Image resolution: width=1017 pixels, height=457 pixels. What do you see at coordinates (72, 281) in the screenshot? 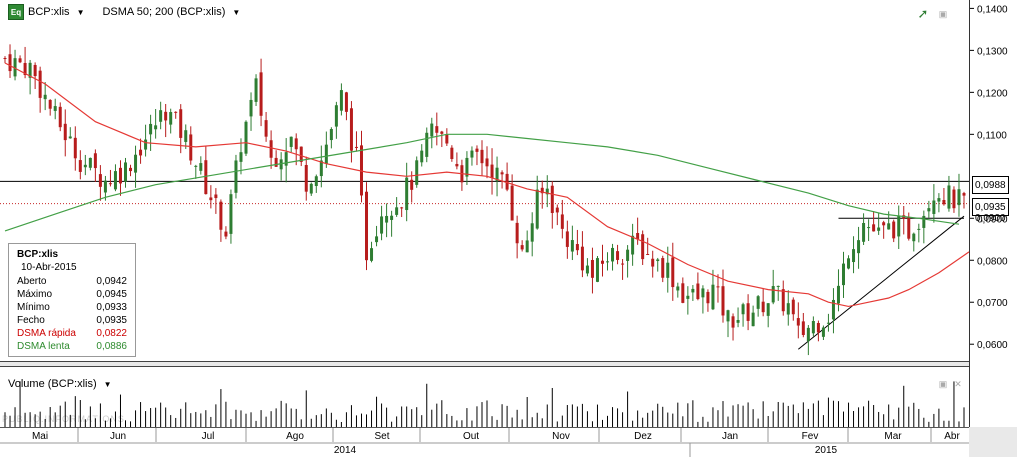
I see `info-row: Aberto 0,0942` at bounding box center [72, 281].